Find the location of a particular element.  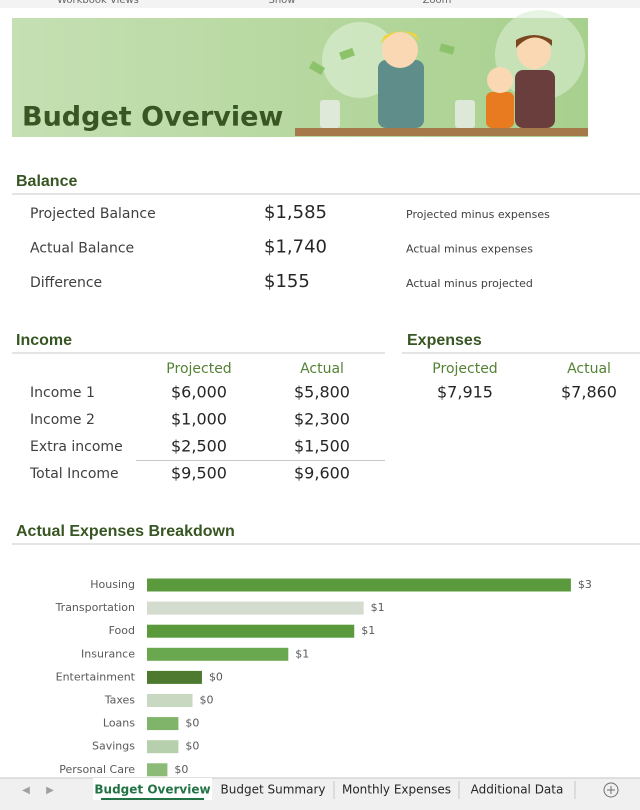

ribbon-group-label: Show is located at coordinates (282, 3).